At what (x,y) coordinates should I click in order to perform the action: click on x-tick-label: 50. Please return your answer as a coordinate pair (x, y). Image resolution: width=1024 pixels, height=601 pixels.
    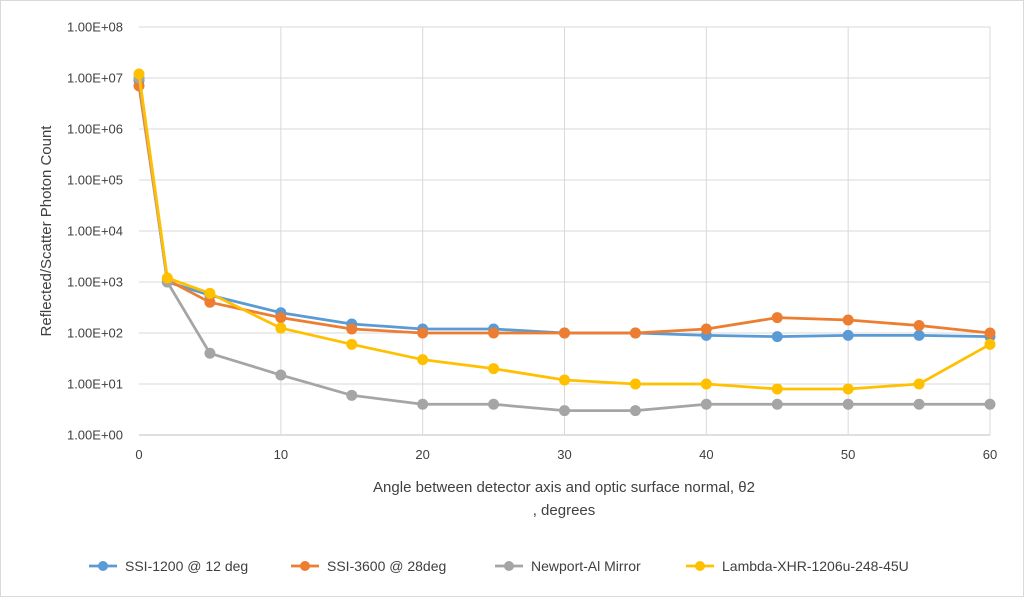
    Looking at the image, I should click on (848, 454).